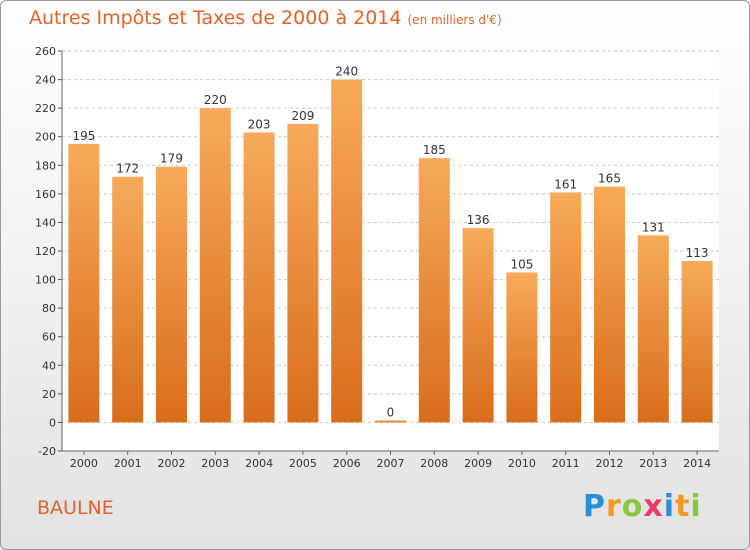  What do you see at coordinates (47, 451) in the screenshot?
I see `y-tick-label: -20` at bounding box center [47, 451].